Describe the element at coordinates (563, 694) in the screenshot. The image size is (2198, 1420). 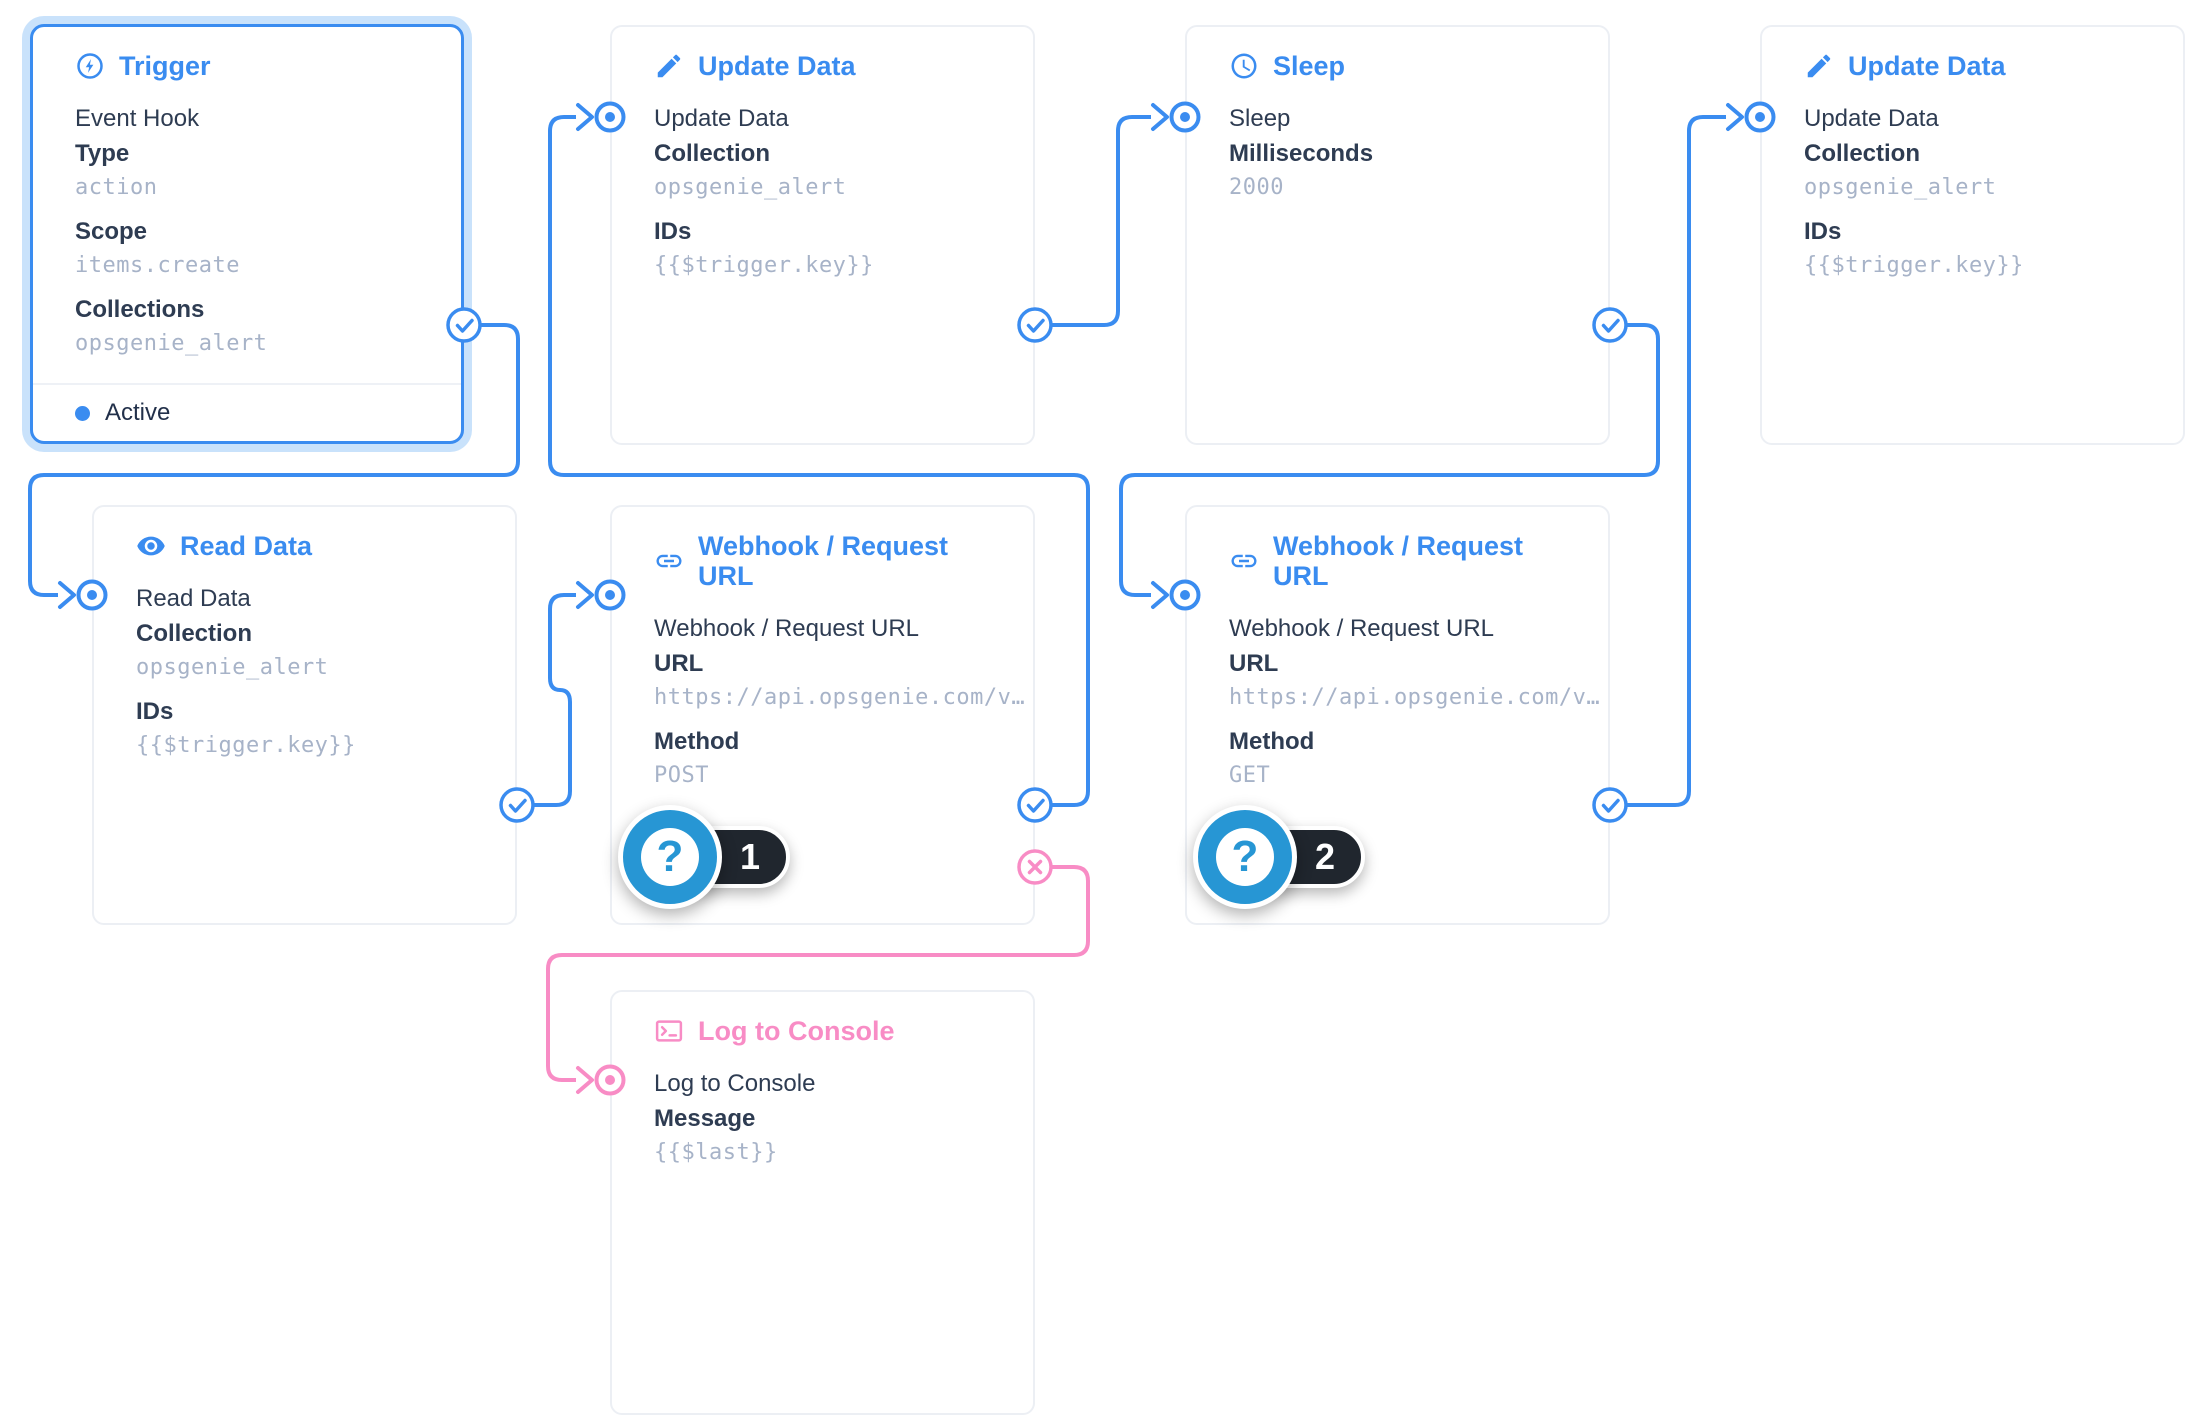
I see `edge-read-data-to-webhook-post` at that location.